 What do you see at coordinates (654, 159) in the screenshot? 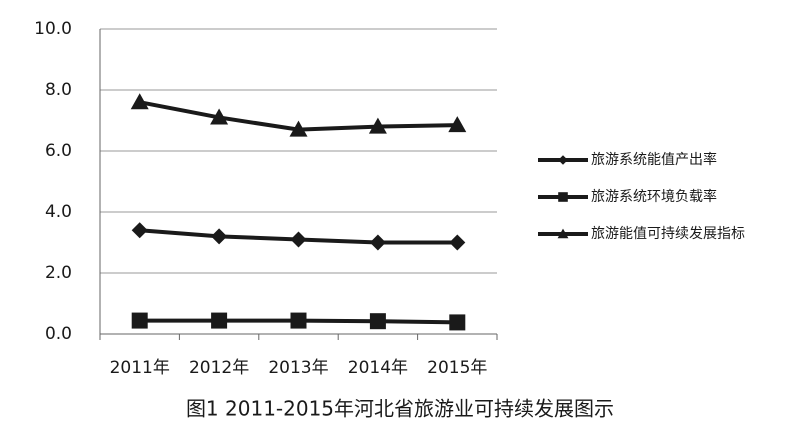
I see `legend-label: 旅游系统能值产出率` at bounding box center [654, 159].